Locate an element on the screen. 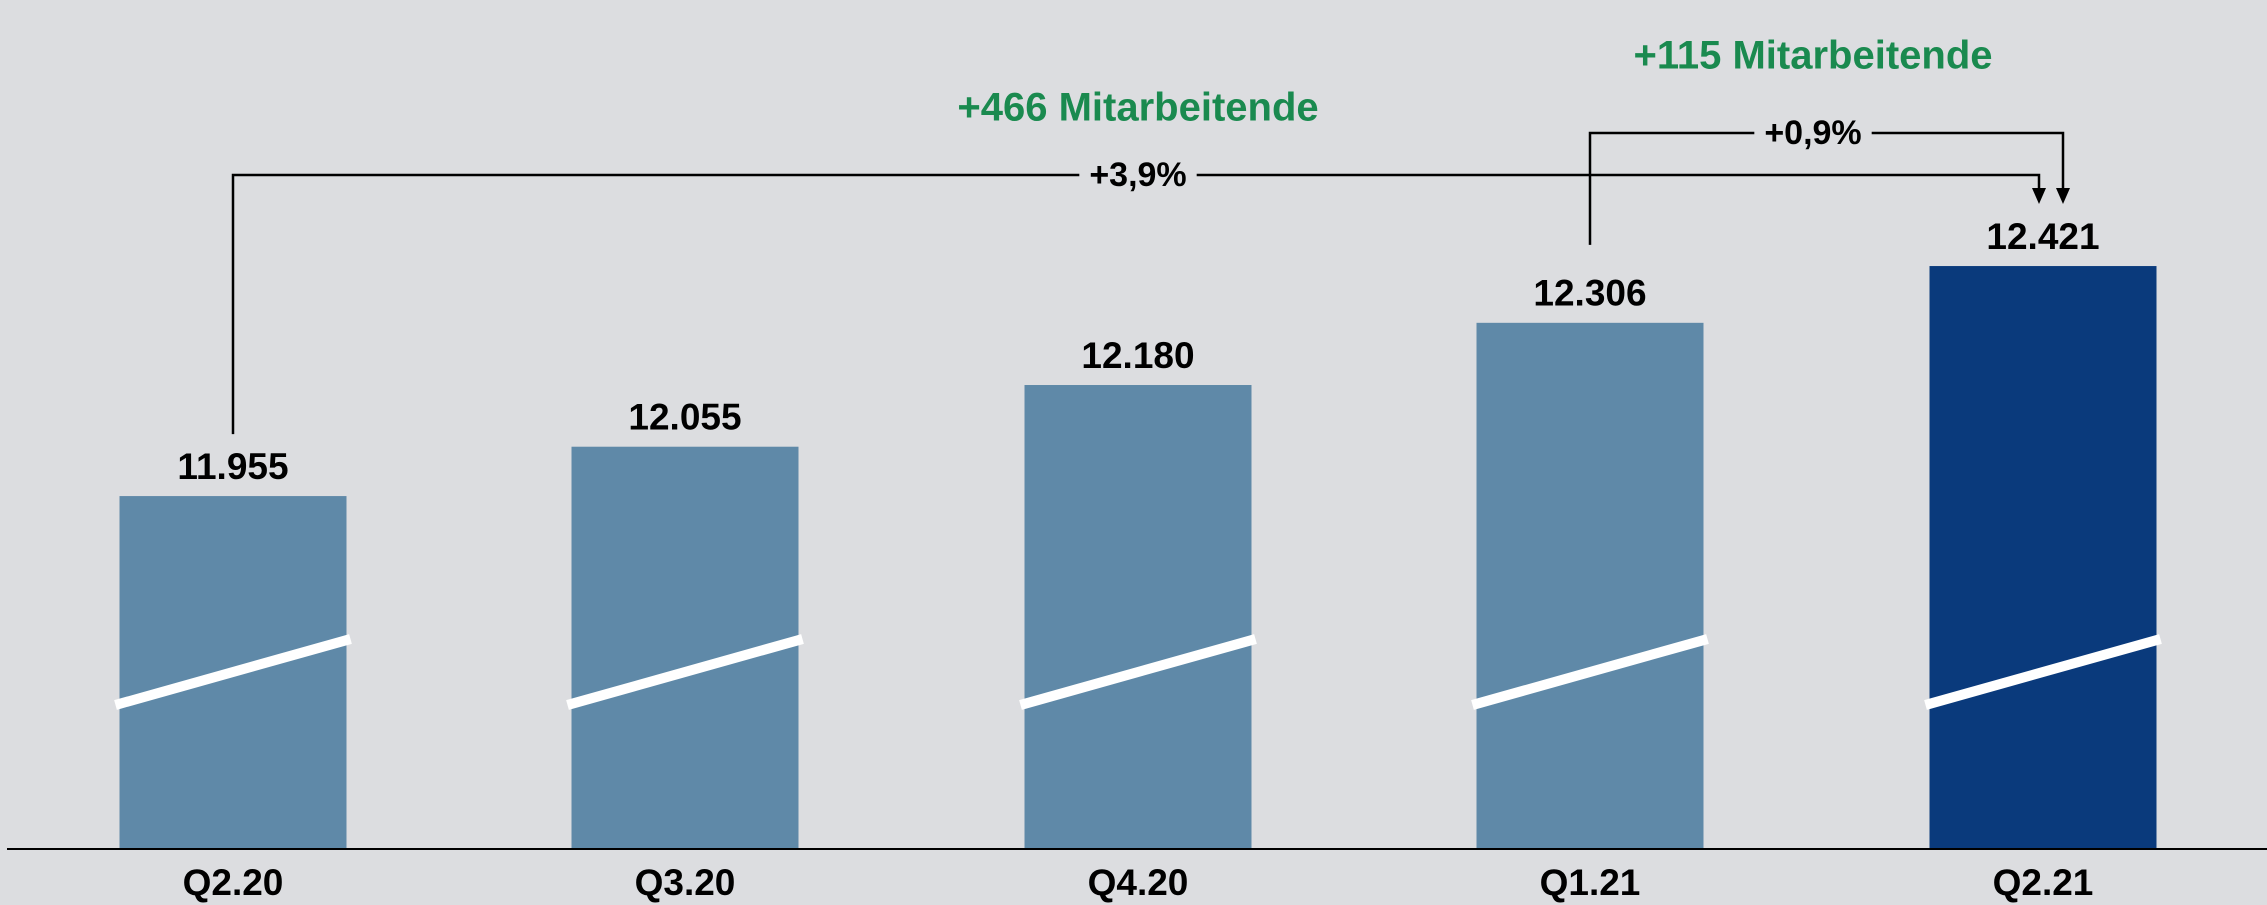 The width and height of the screenshot is (2267, 905). value-label: 12.421 is located at coordinates (2042, 236).